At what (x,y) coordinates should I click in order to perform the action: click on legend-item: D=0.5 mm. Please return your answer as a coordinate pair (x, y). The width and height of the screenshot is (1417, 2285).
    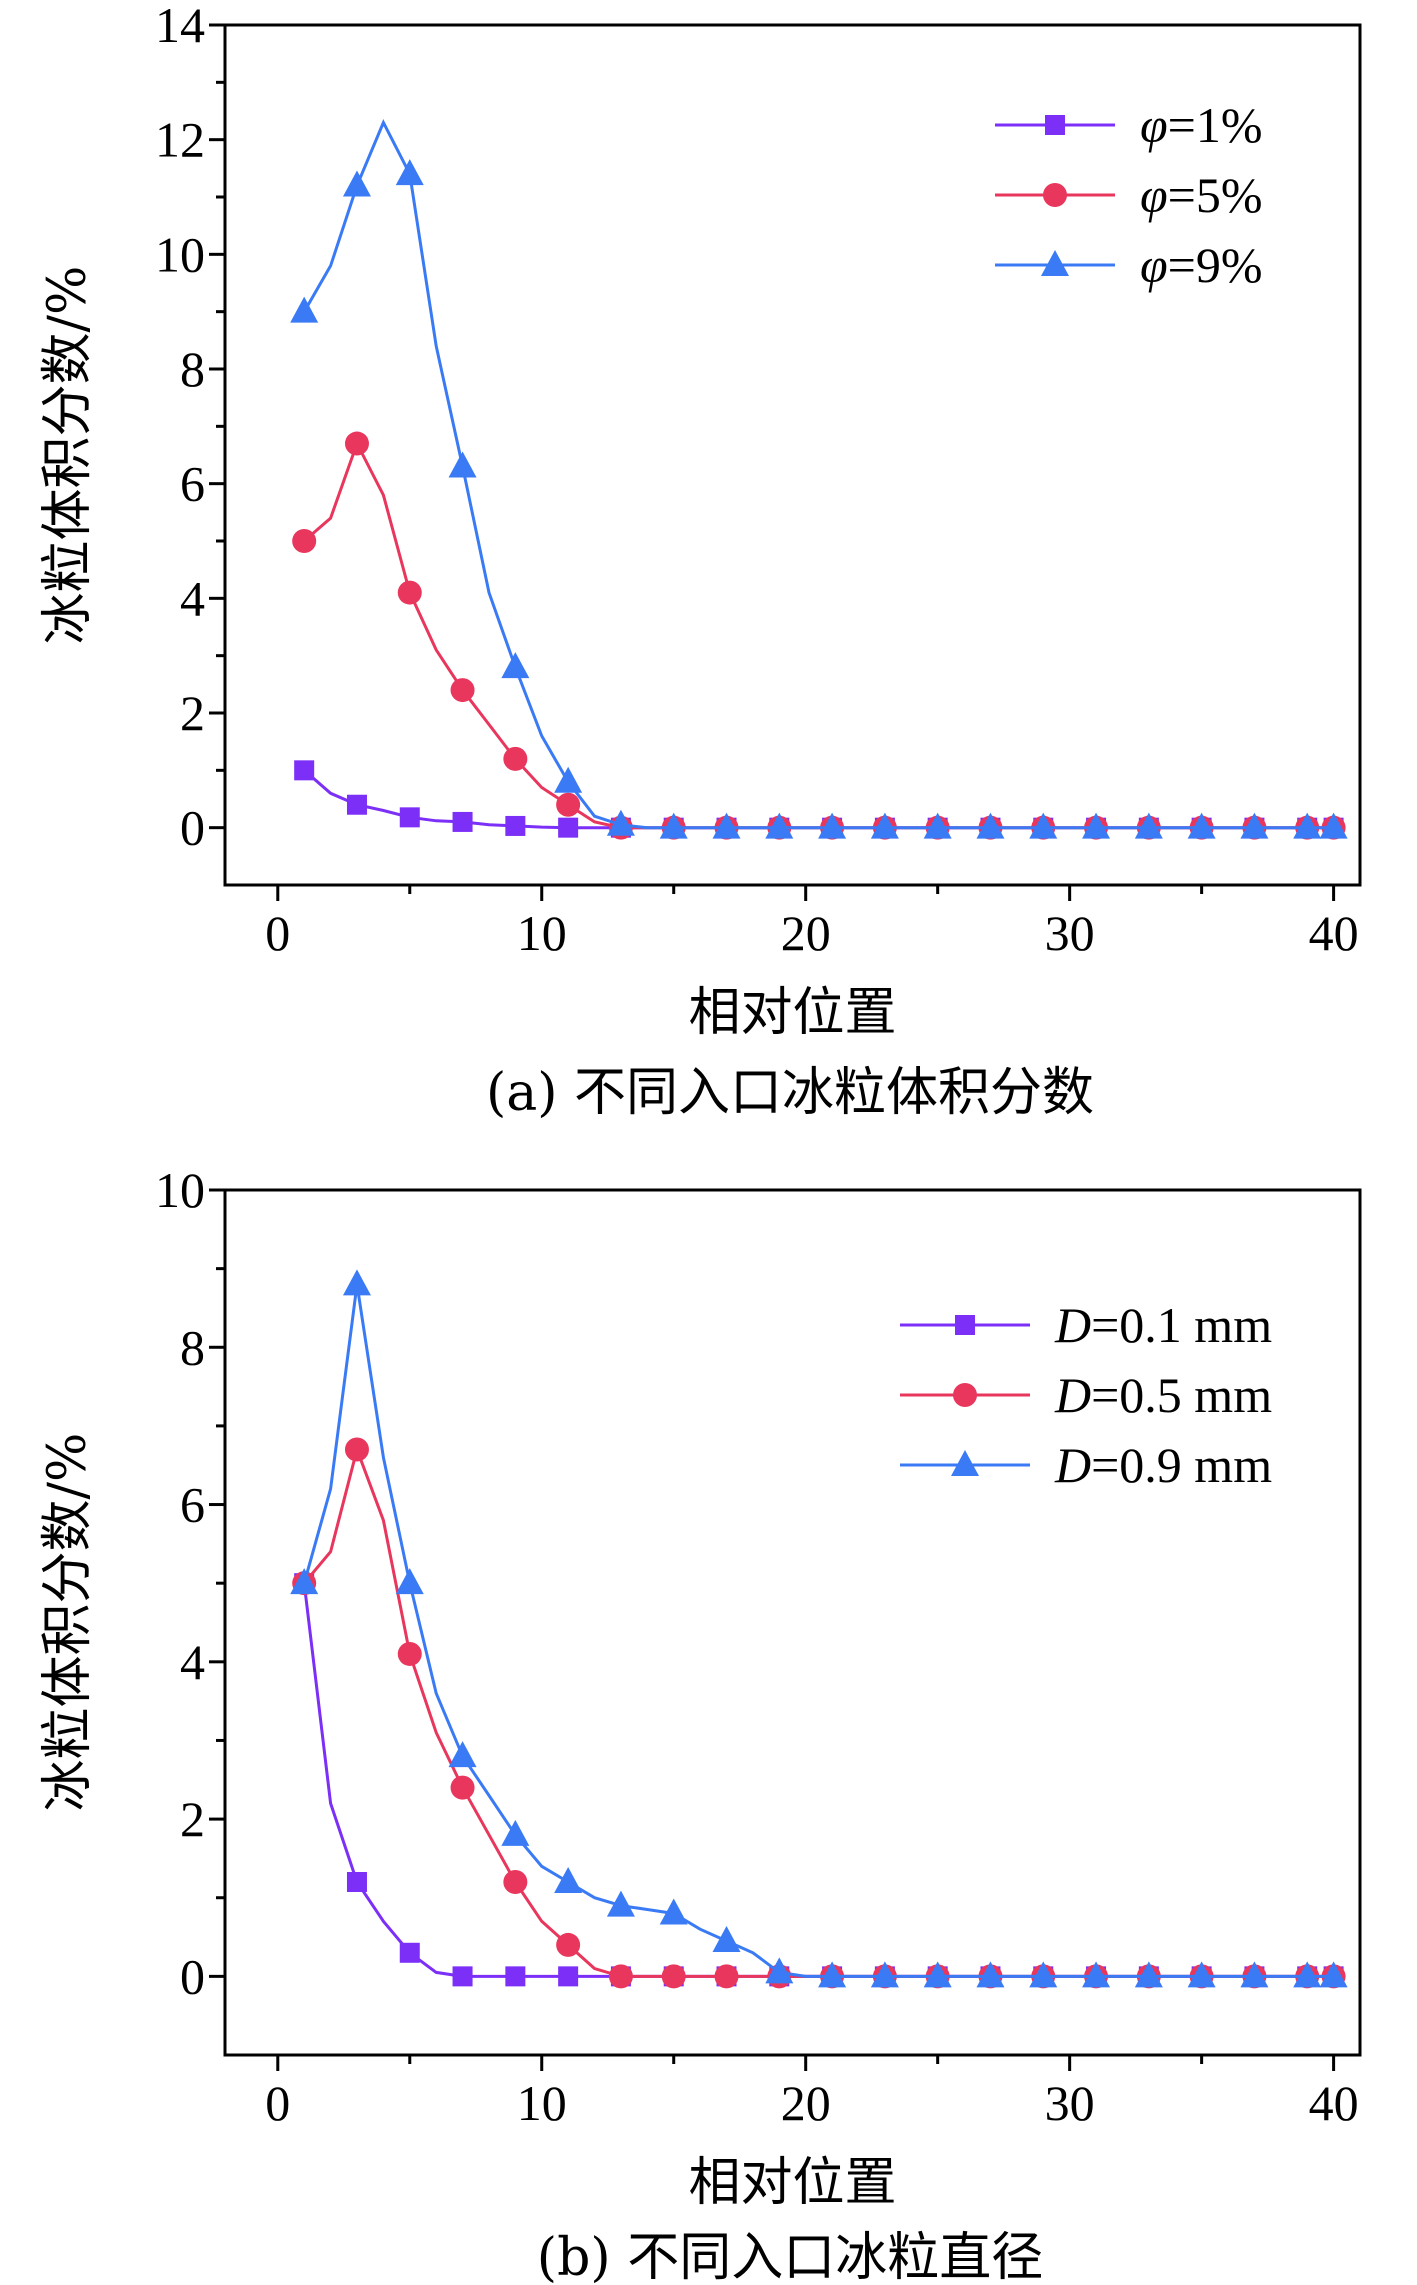
    Looking at the image, I should click on (1086, 1395).